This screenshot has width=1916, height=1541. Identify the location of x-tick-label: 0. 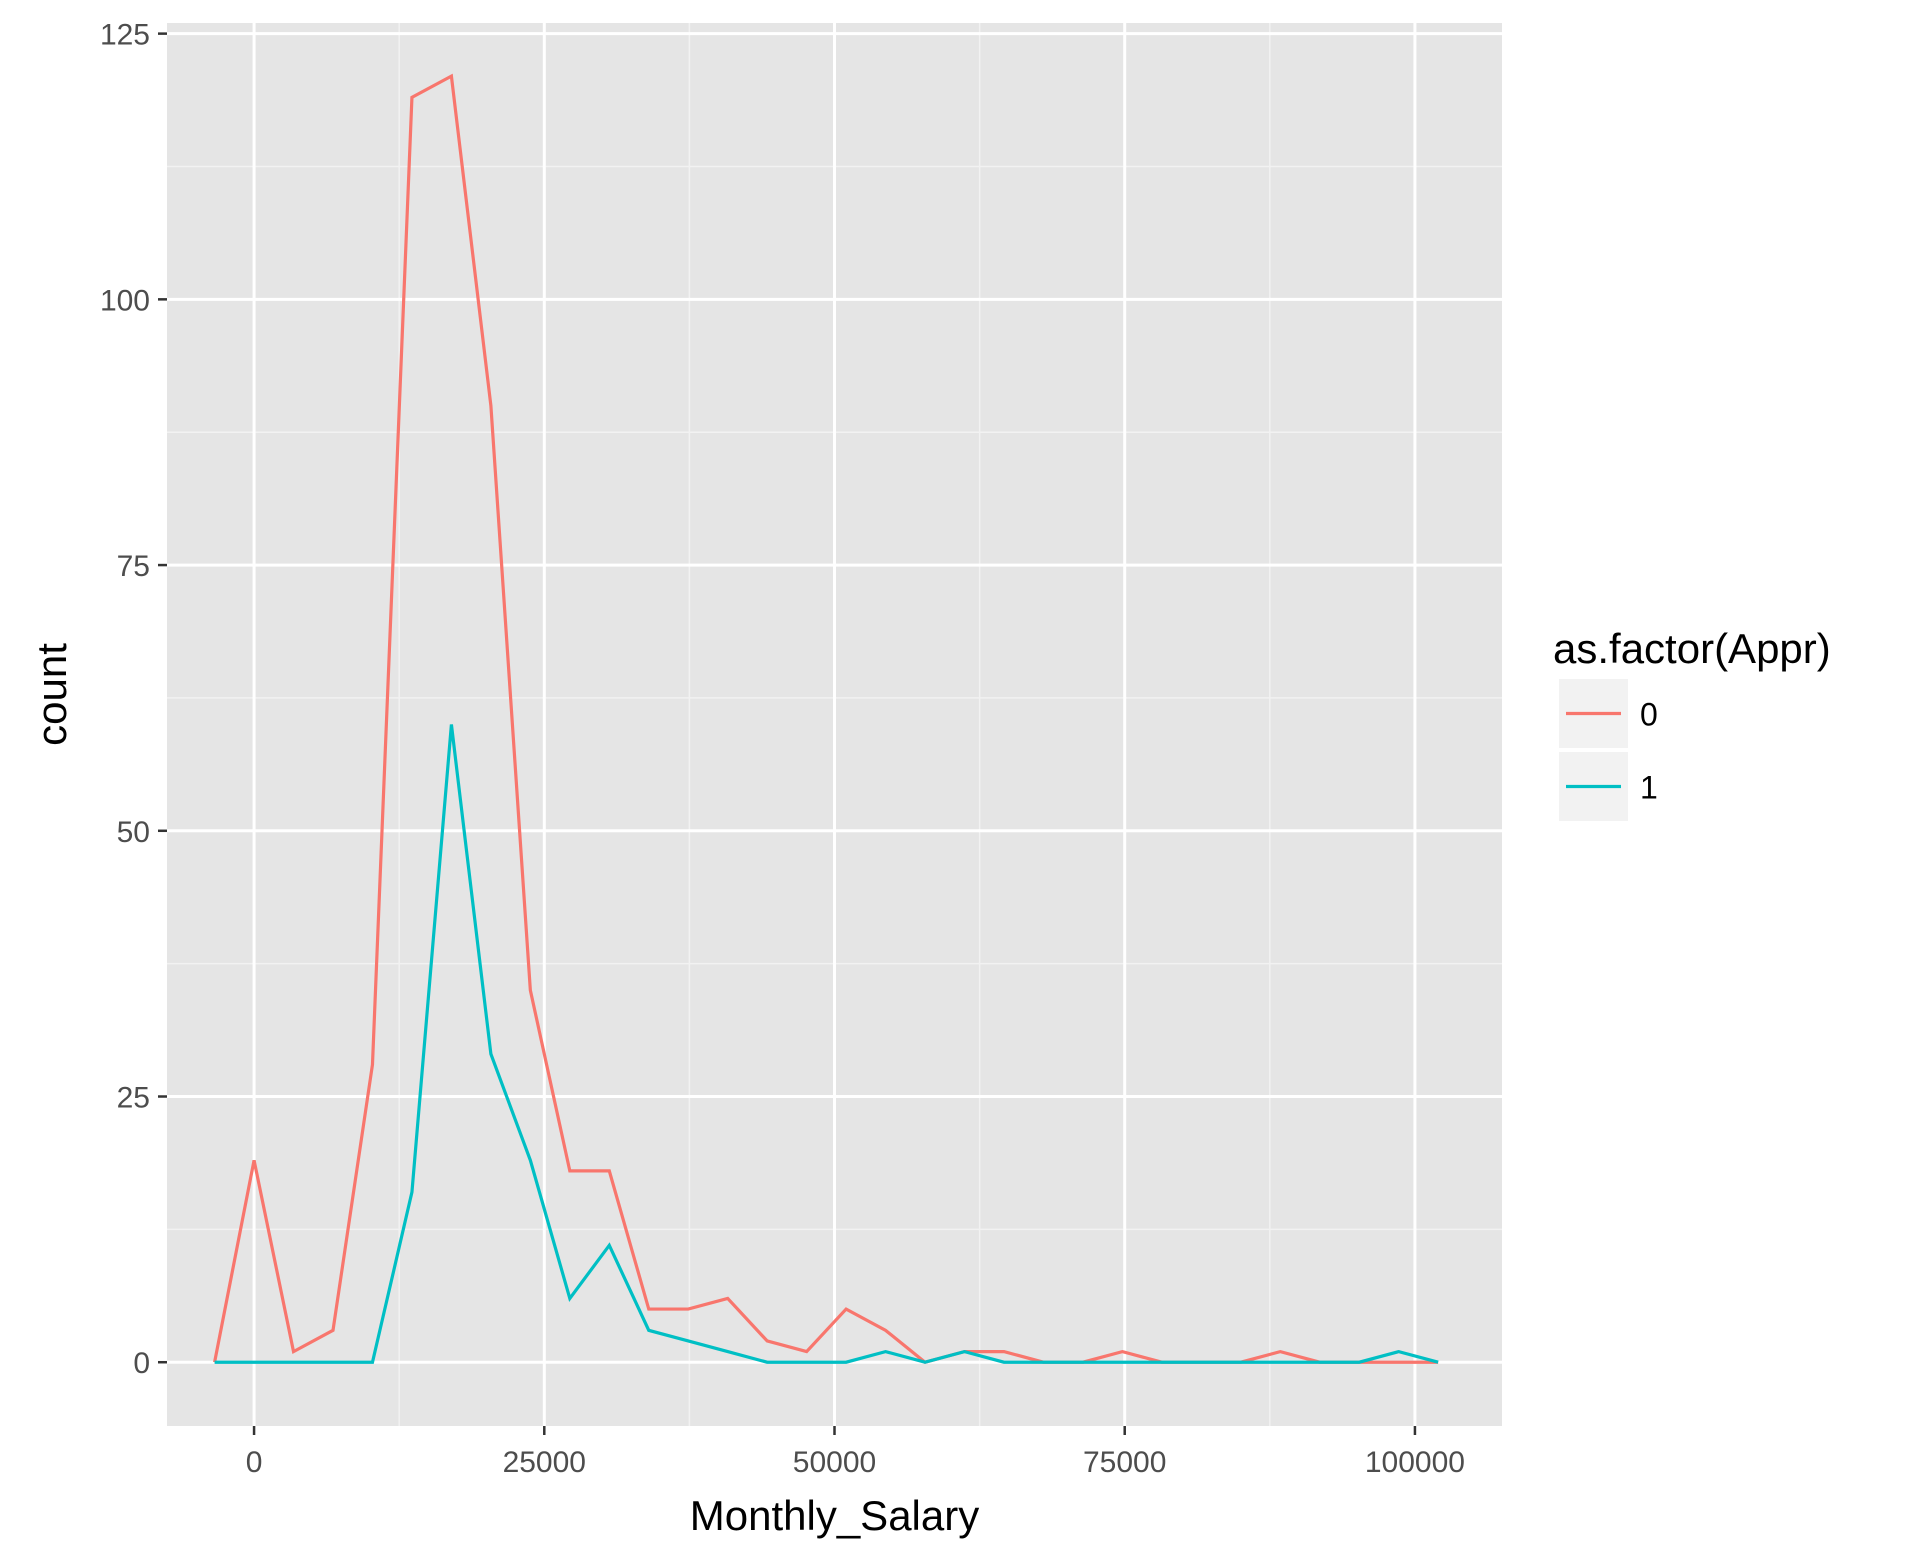
(254, 1462).